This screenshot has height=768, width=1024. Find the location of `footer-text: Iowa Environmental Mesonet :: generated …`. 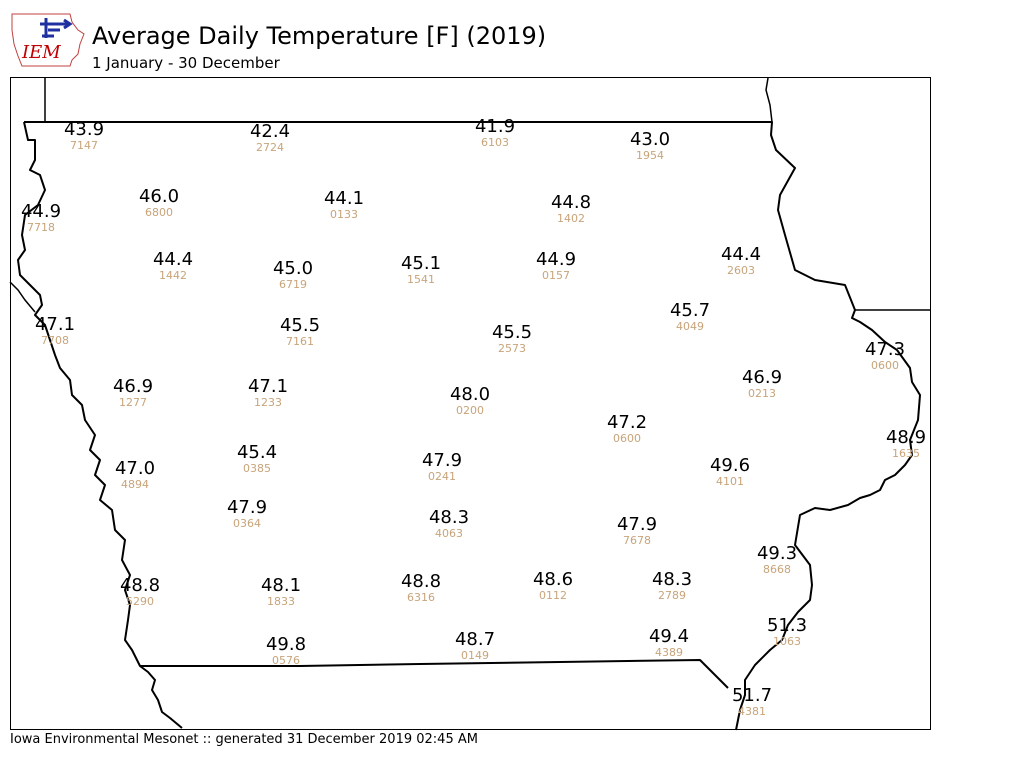

footer-text: Iowa Environmental Mesonet :: generated … is located at coordinates (244, 739).